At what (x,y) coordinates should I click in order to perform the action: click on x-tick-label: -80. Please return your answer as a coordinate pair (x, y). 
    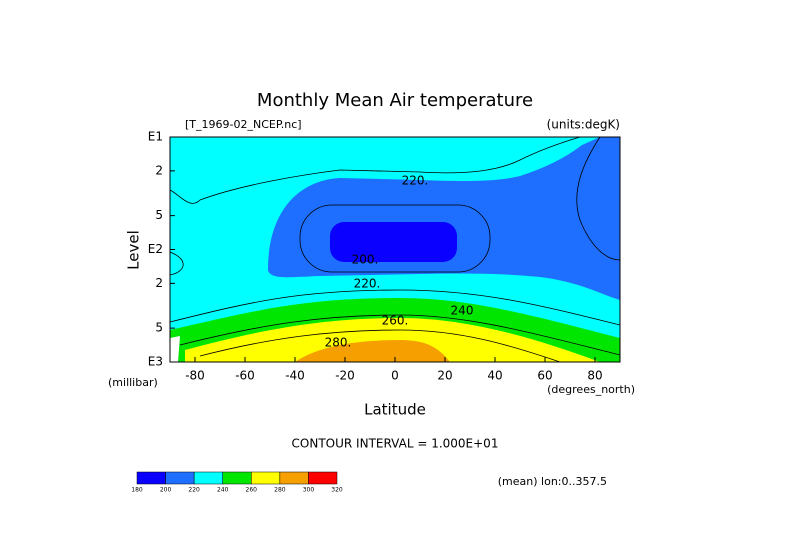
    Looking at the image, I should click on (195, 376).